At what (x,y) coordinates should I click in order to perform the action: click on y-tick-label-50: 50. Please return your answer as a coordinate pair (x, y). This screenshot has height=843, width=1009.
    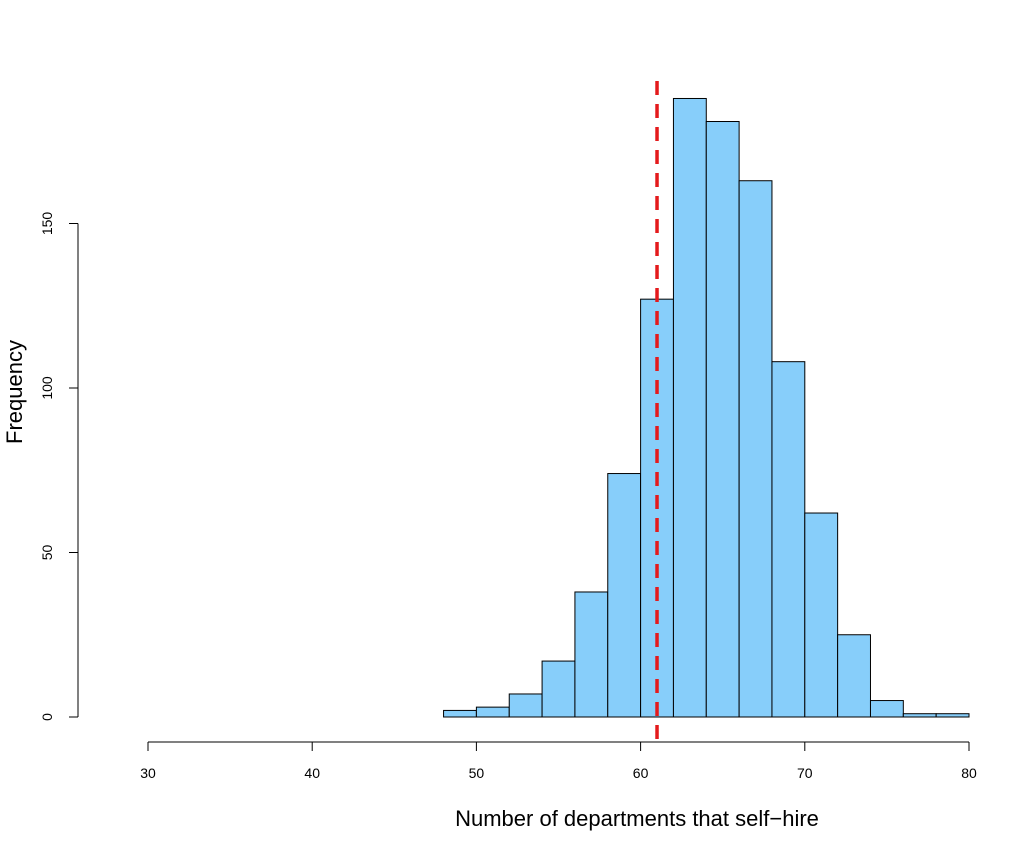
    Looking at the image, I should click on (47, 553).